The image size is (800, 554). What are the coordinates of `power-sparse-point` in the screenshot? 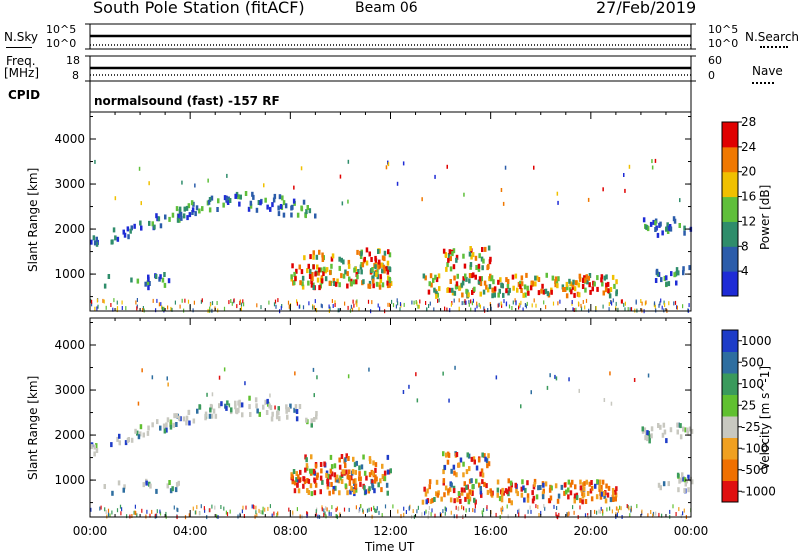 It's located at (342, 203).